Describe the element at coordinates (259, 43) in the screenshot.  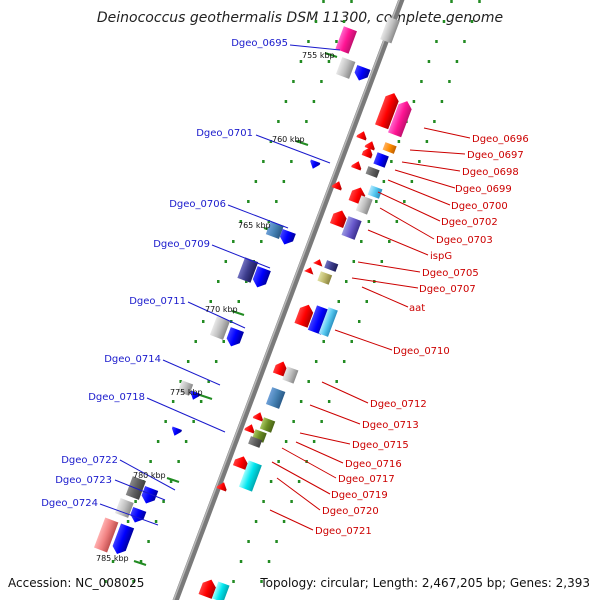
I see `gene-label: Dgeo_0695` at that location.